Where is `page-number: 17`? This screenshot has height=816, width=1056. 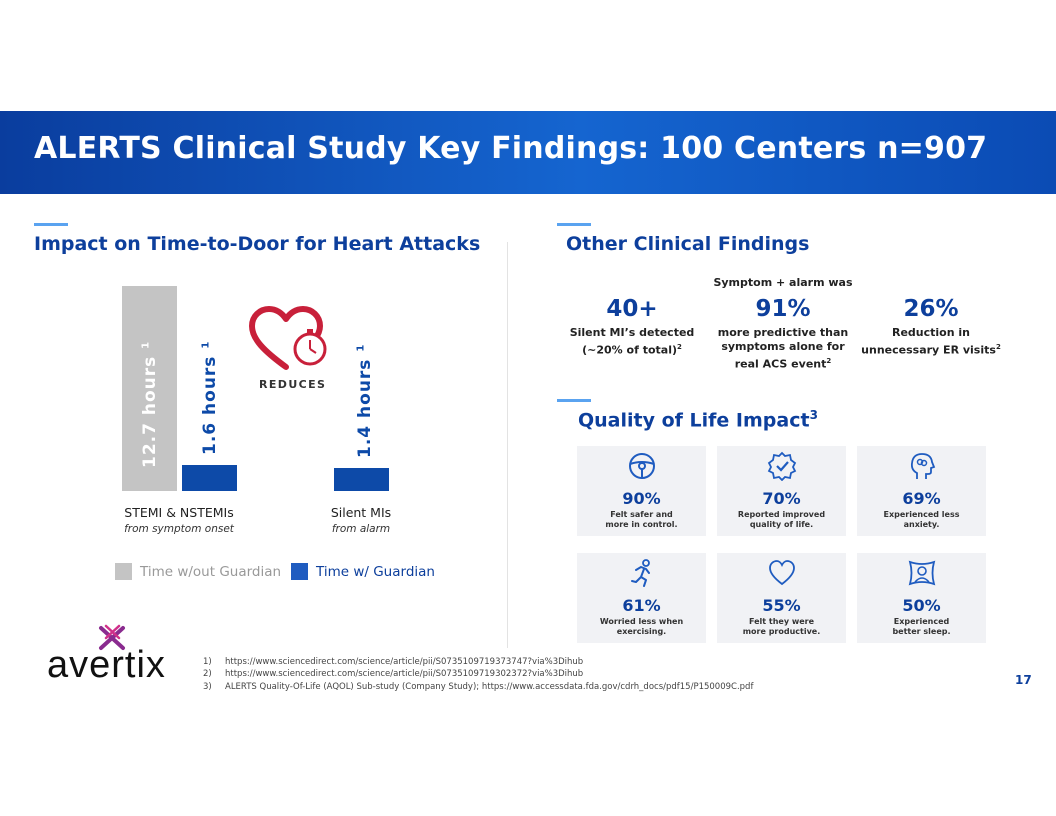 page-number: 17 is located at coordinates (1023, 680).